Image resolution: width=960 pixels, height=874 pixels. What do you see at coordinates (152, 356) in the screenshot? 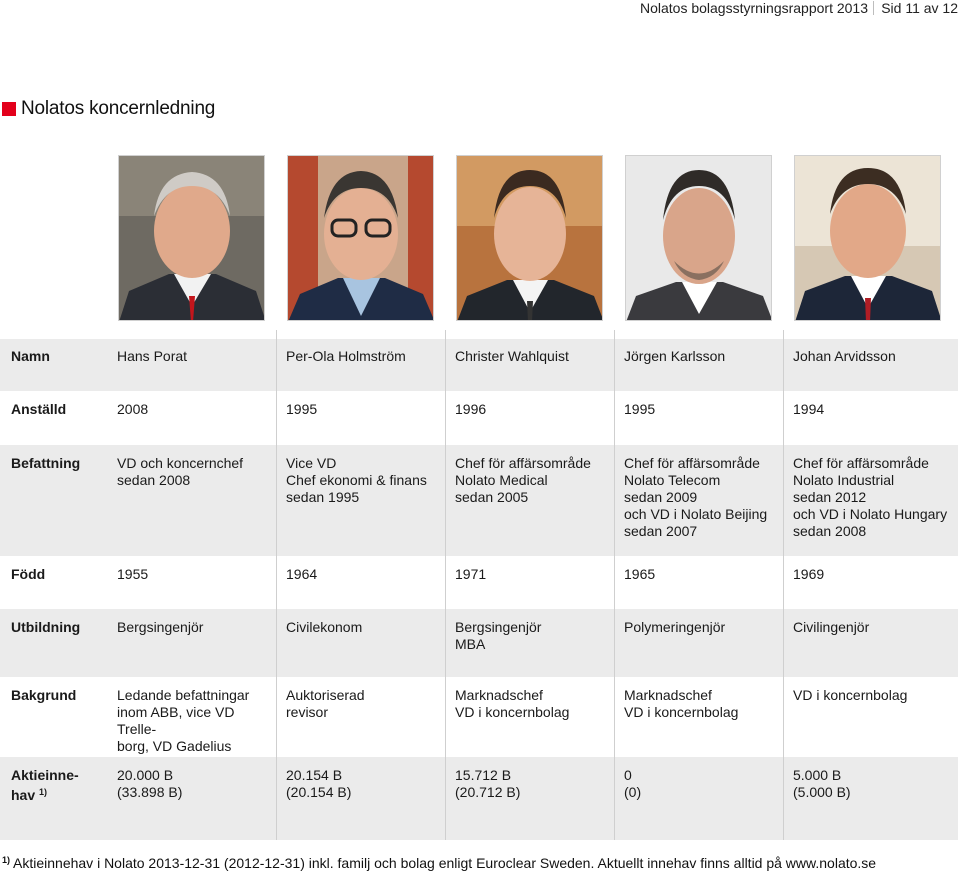
I see `cell-value: Hans Porat` at bounding box center [152, 356].